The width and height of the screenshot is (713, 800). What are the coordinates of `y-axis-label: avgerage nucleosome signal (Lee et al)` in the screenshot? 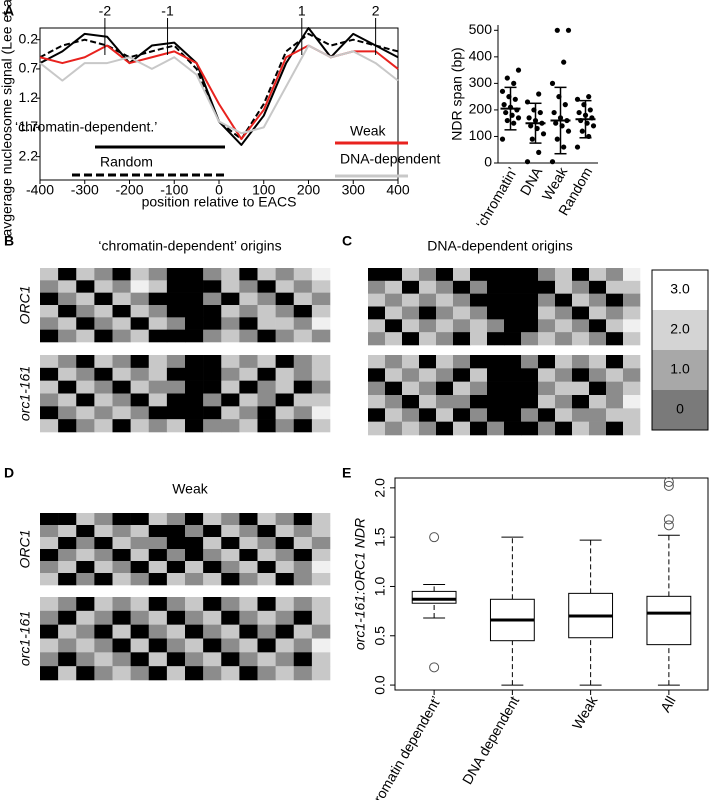 It's located at (7, 118).